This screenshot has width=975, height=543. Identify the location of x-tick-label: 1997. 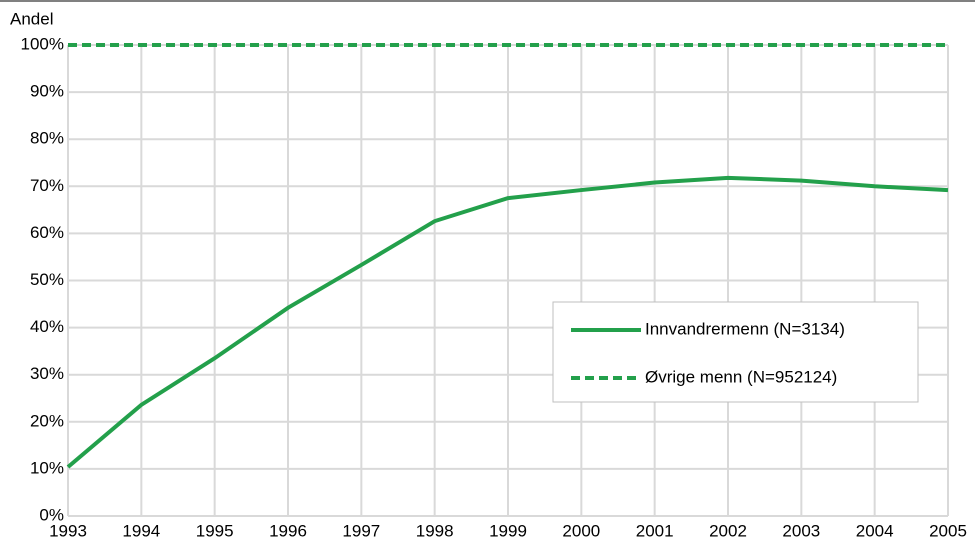
(361, 530).